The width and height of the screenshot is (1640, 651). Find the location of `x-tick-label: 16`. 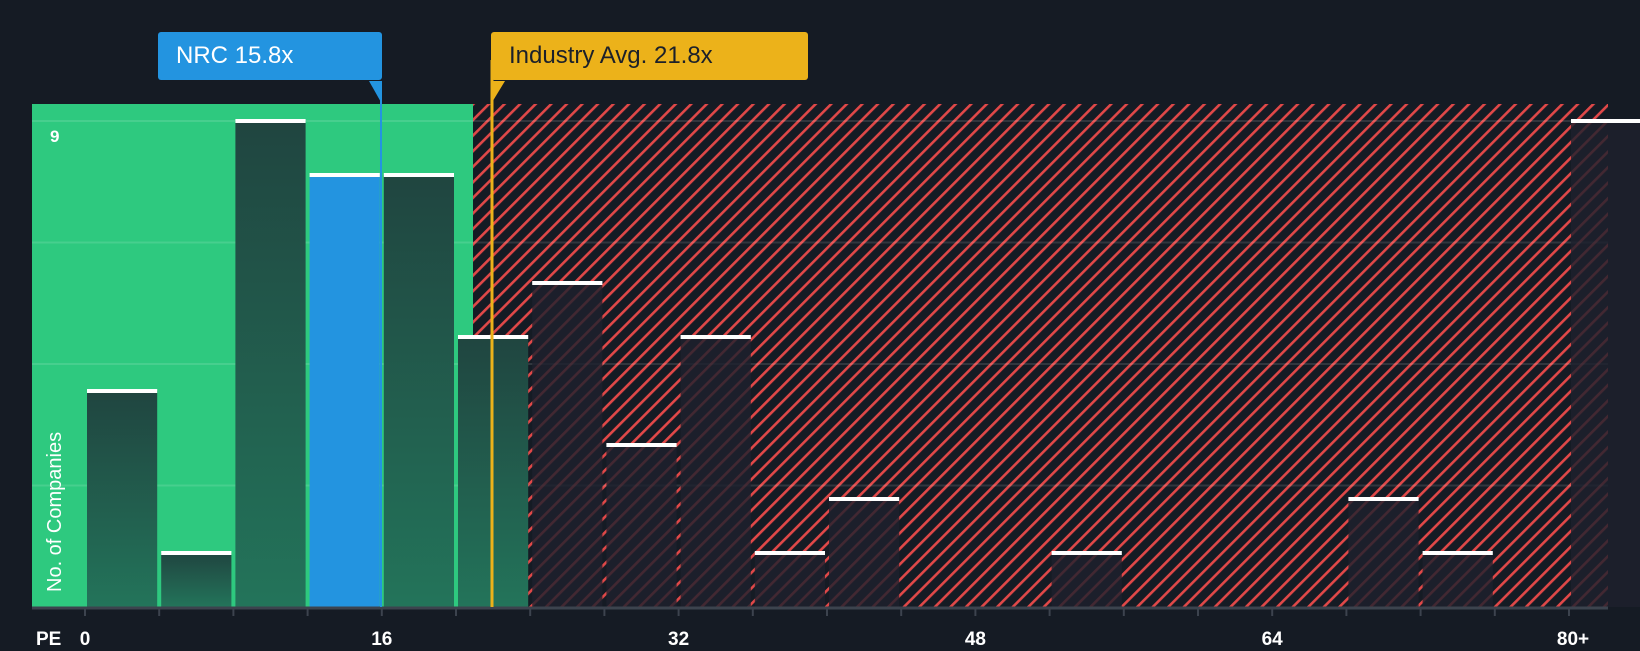

x-tick-label: 16 is located at coordinates (382, 639).